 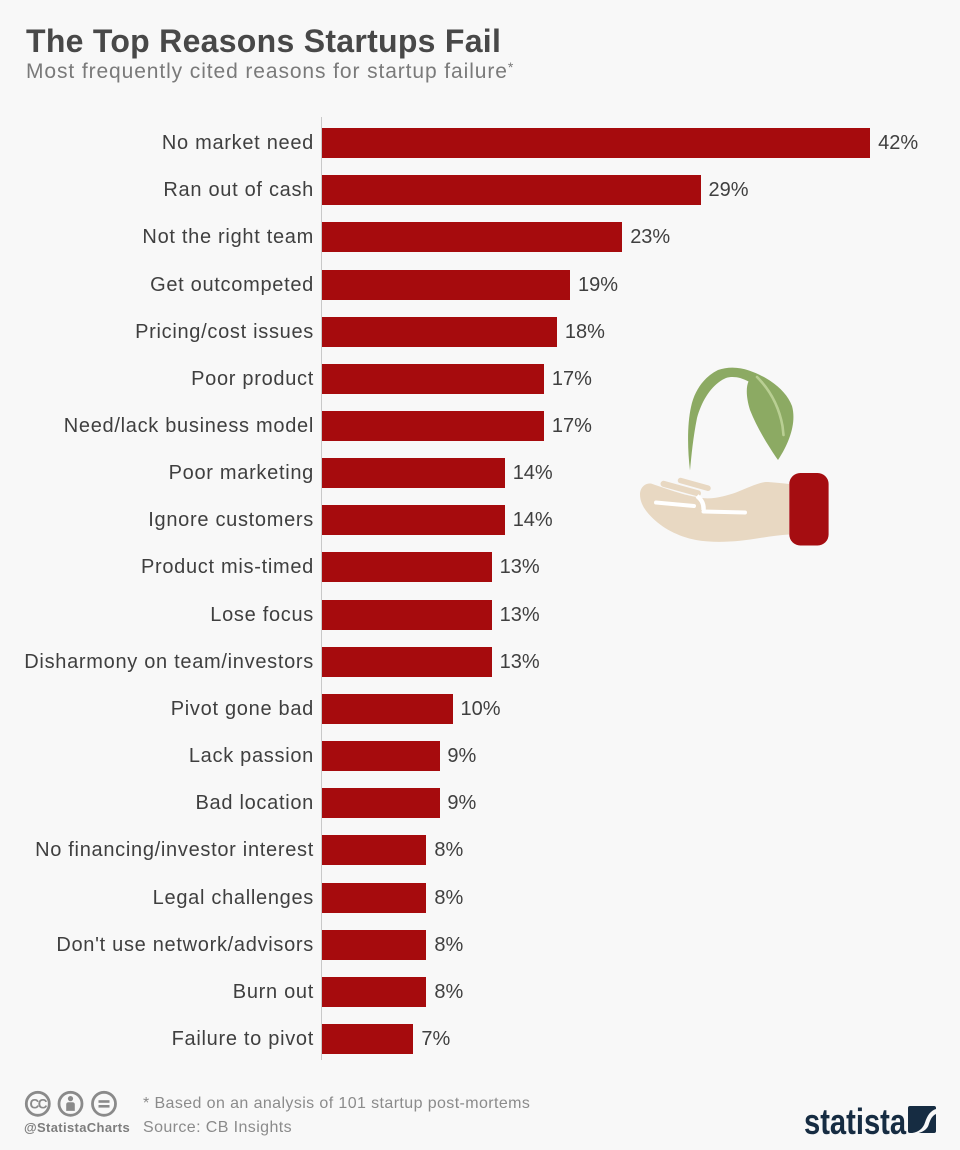 What do you see at coordinates (38, 1103) in the screenshot?
I see `svg-text: CC` at bounding box center [38, 1103].